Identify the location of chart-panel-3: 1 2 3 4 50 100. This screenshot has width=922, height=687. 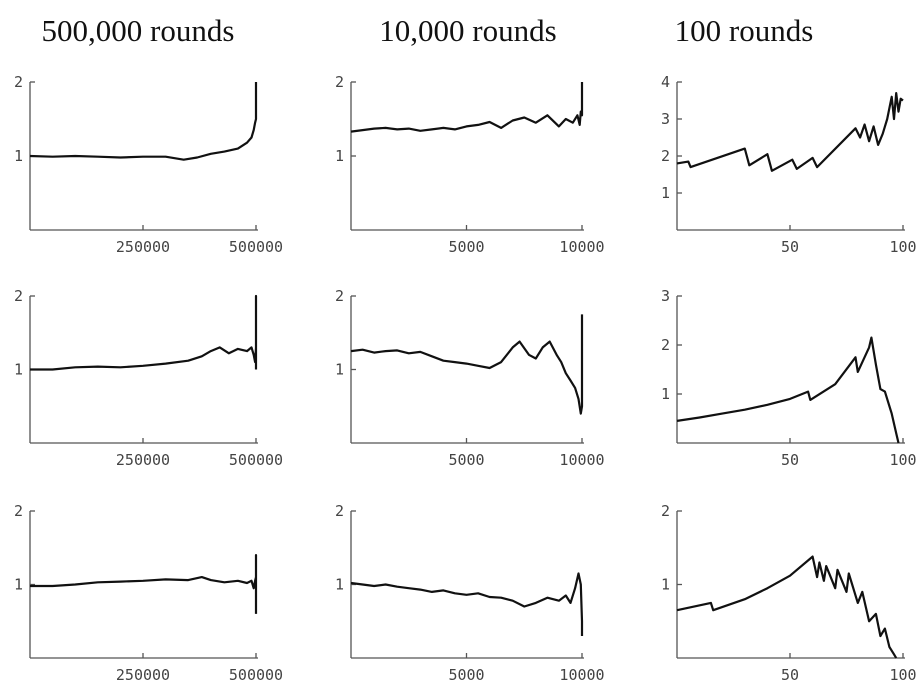
(789, 164).